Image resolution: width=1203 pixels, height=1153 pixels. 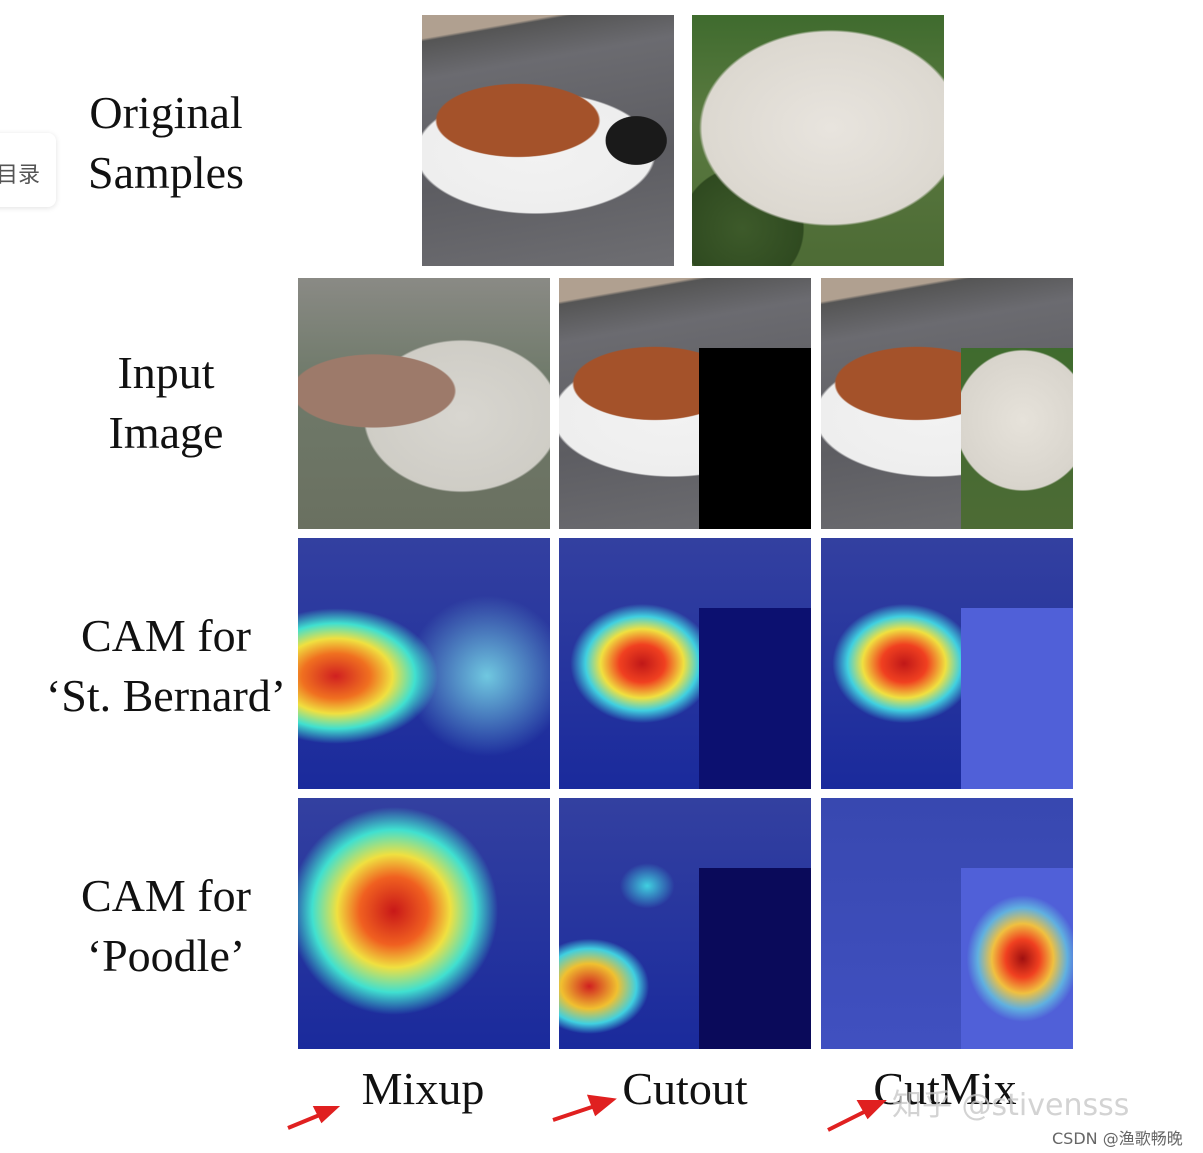 I want to click on row-label-line: ‘Poodle’, so click(x=166, y=955).